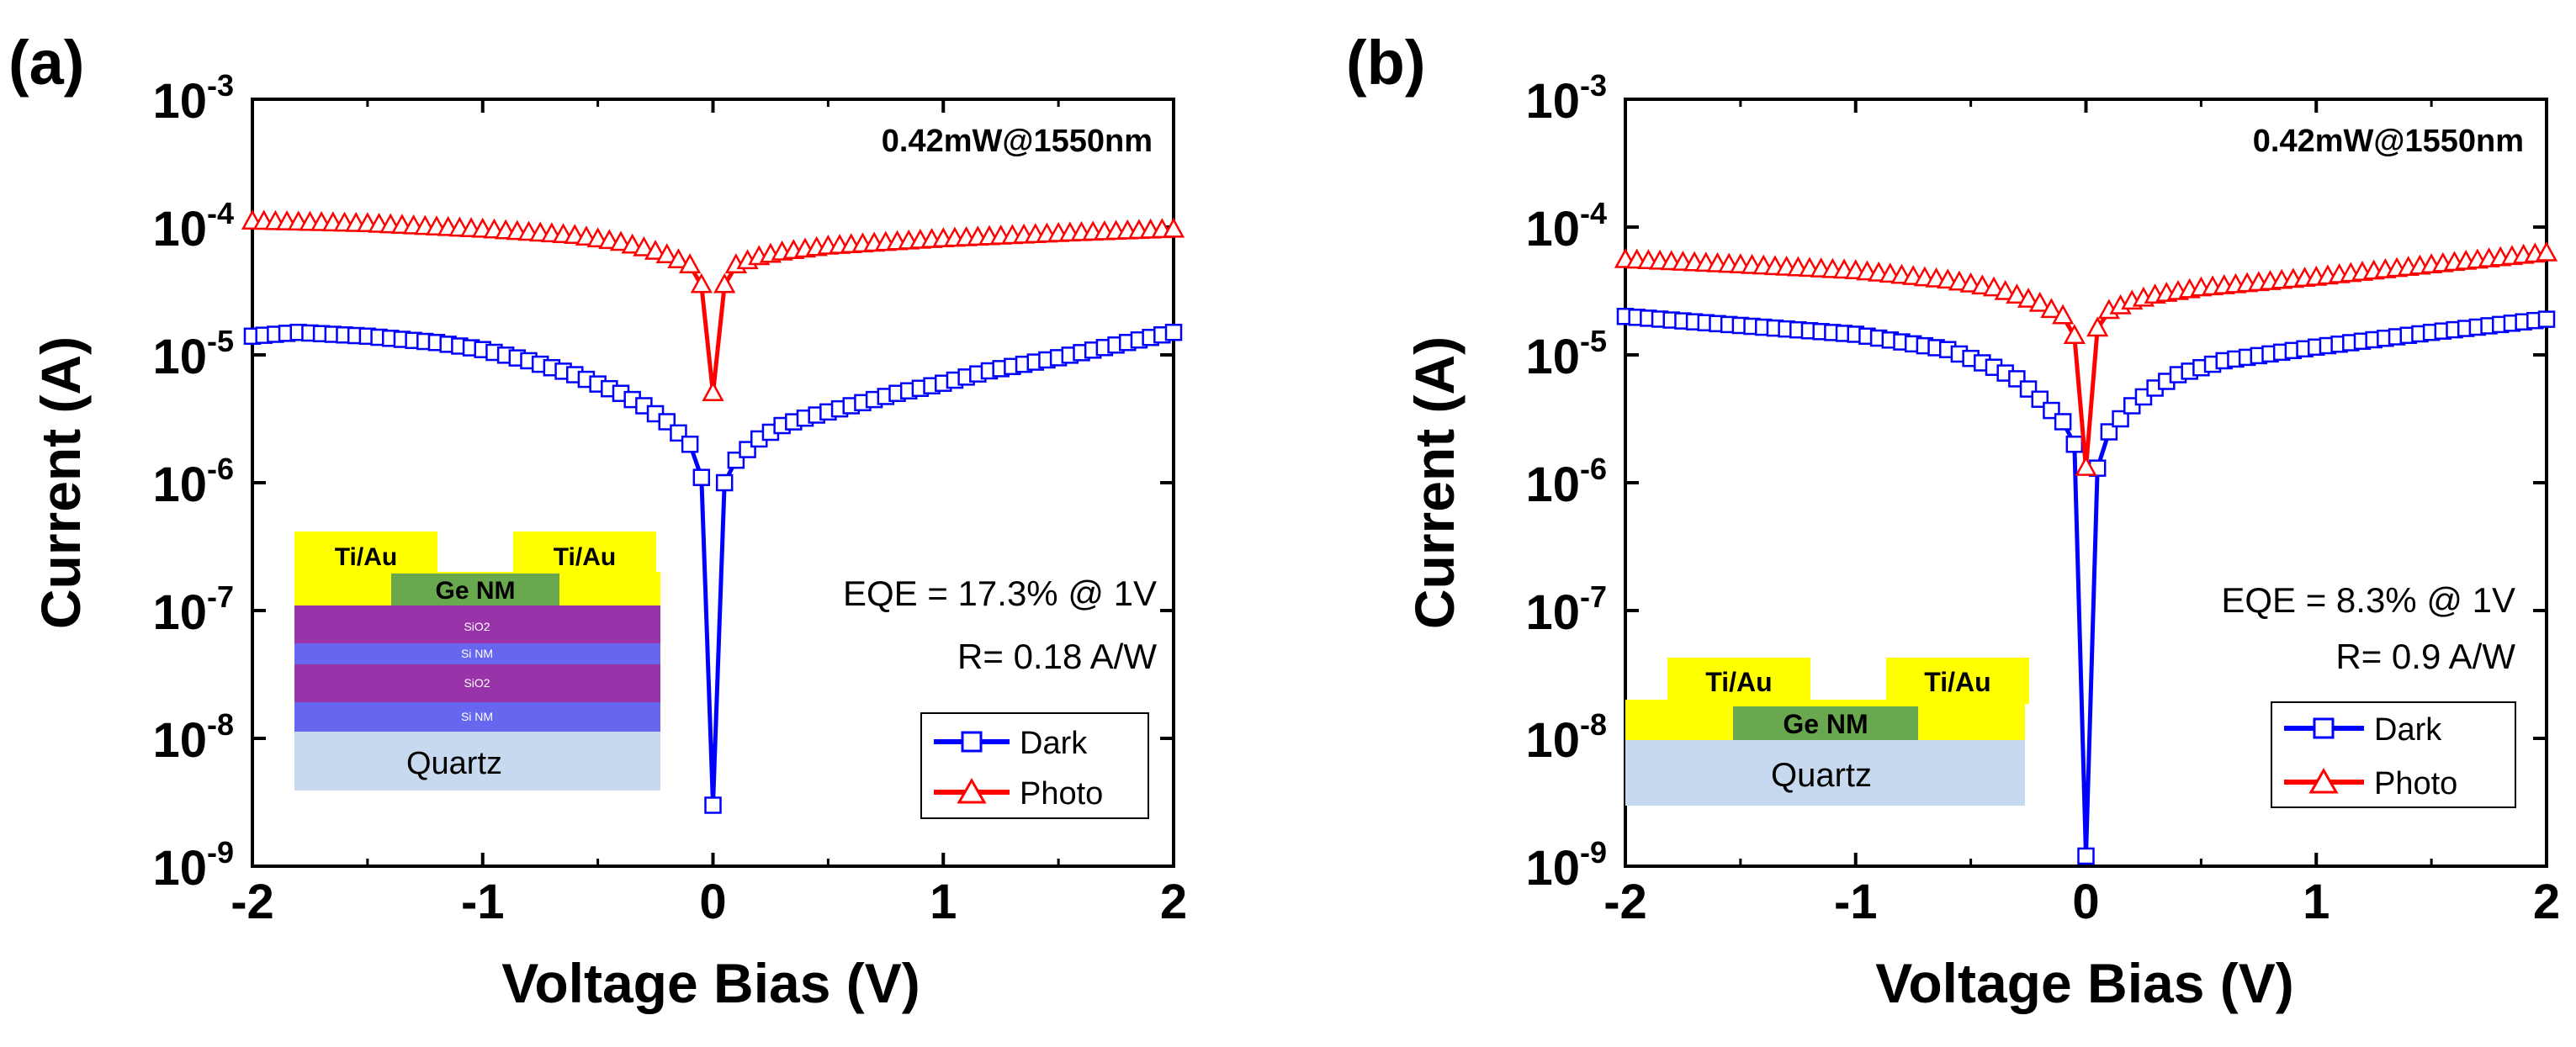 The image size is (2576, 1047). Describe the element at coordinates (2425, 656) in the screenshot. I see `responsivity-text: R= 0.9 A/W` at that location.